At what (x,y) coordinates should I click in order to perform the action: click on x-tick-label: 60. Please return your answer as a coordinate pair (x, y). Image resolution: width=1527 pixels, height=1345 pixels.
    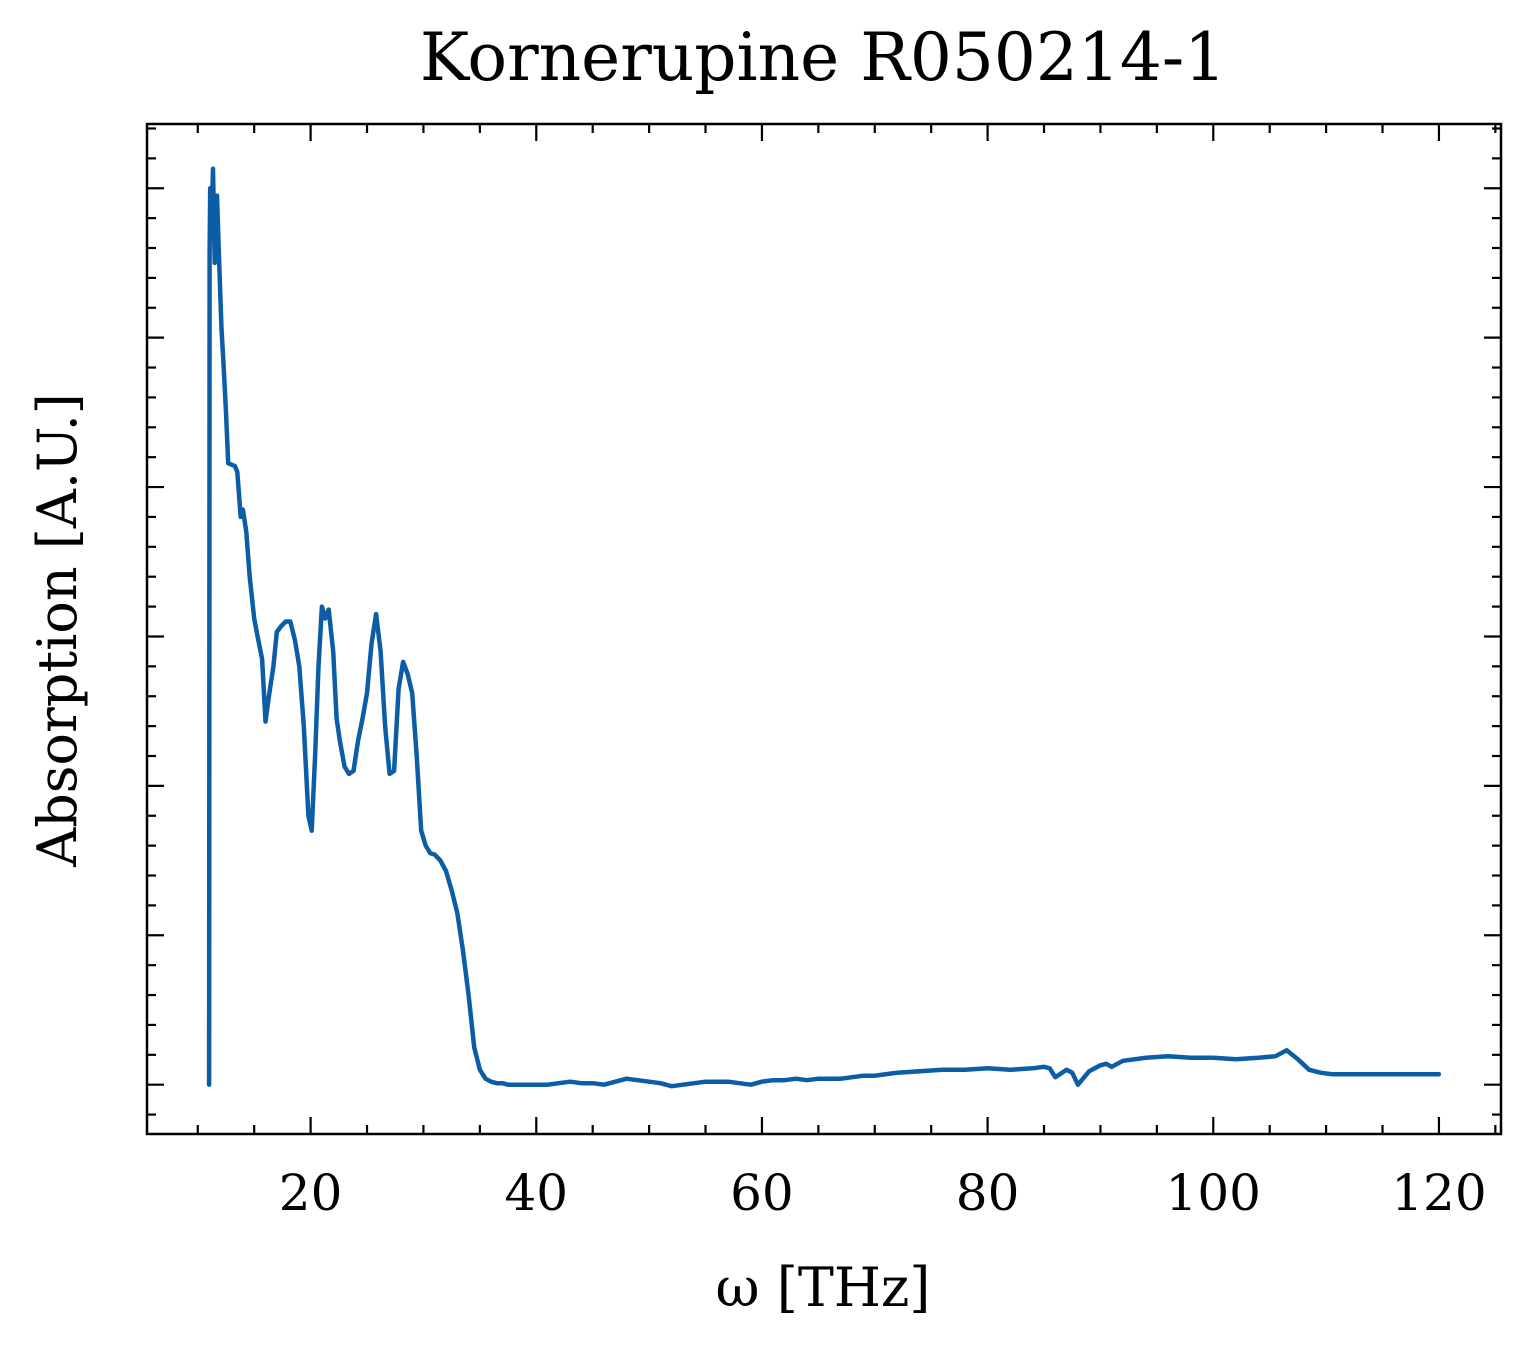
    Looking at the image, I should click on (762, 1193).